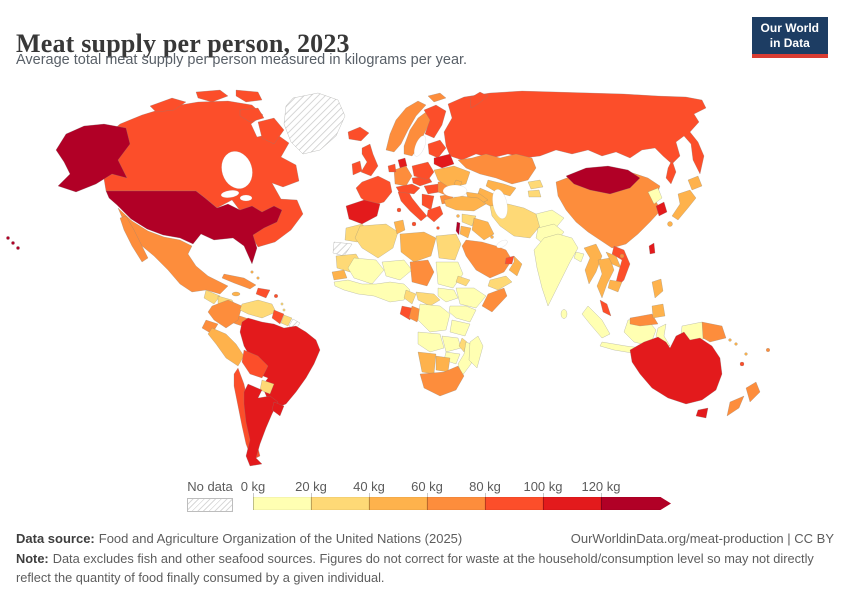  I want to click on country-zambia, so click(451, 344).